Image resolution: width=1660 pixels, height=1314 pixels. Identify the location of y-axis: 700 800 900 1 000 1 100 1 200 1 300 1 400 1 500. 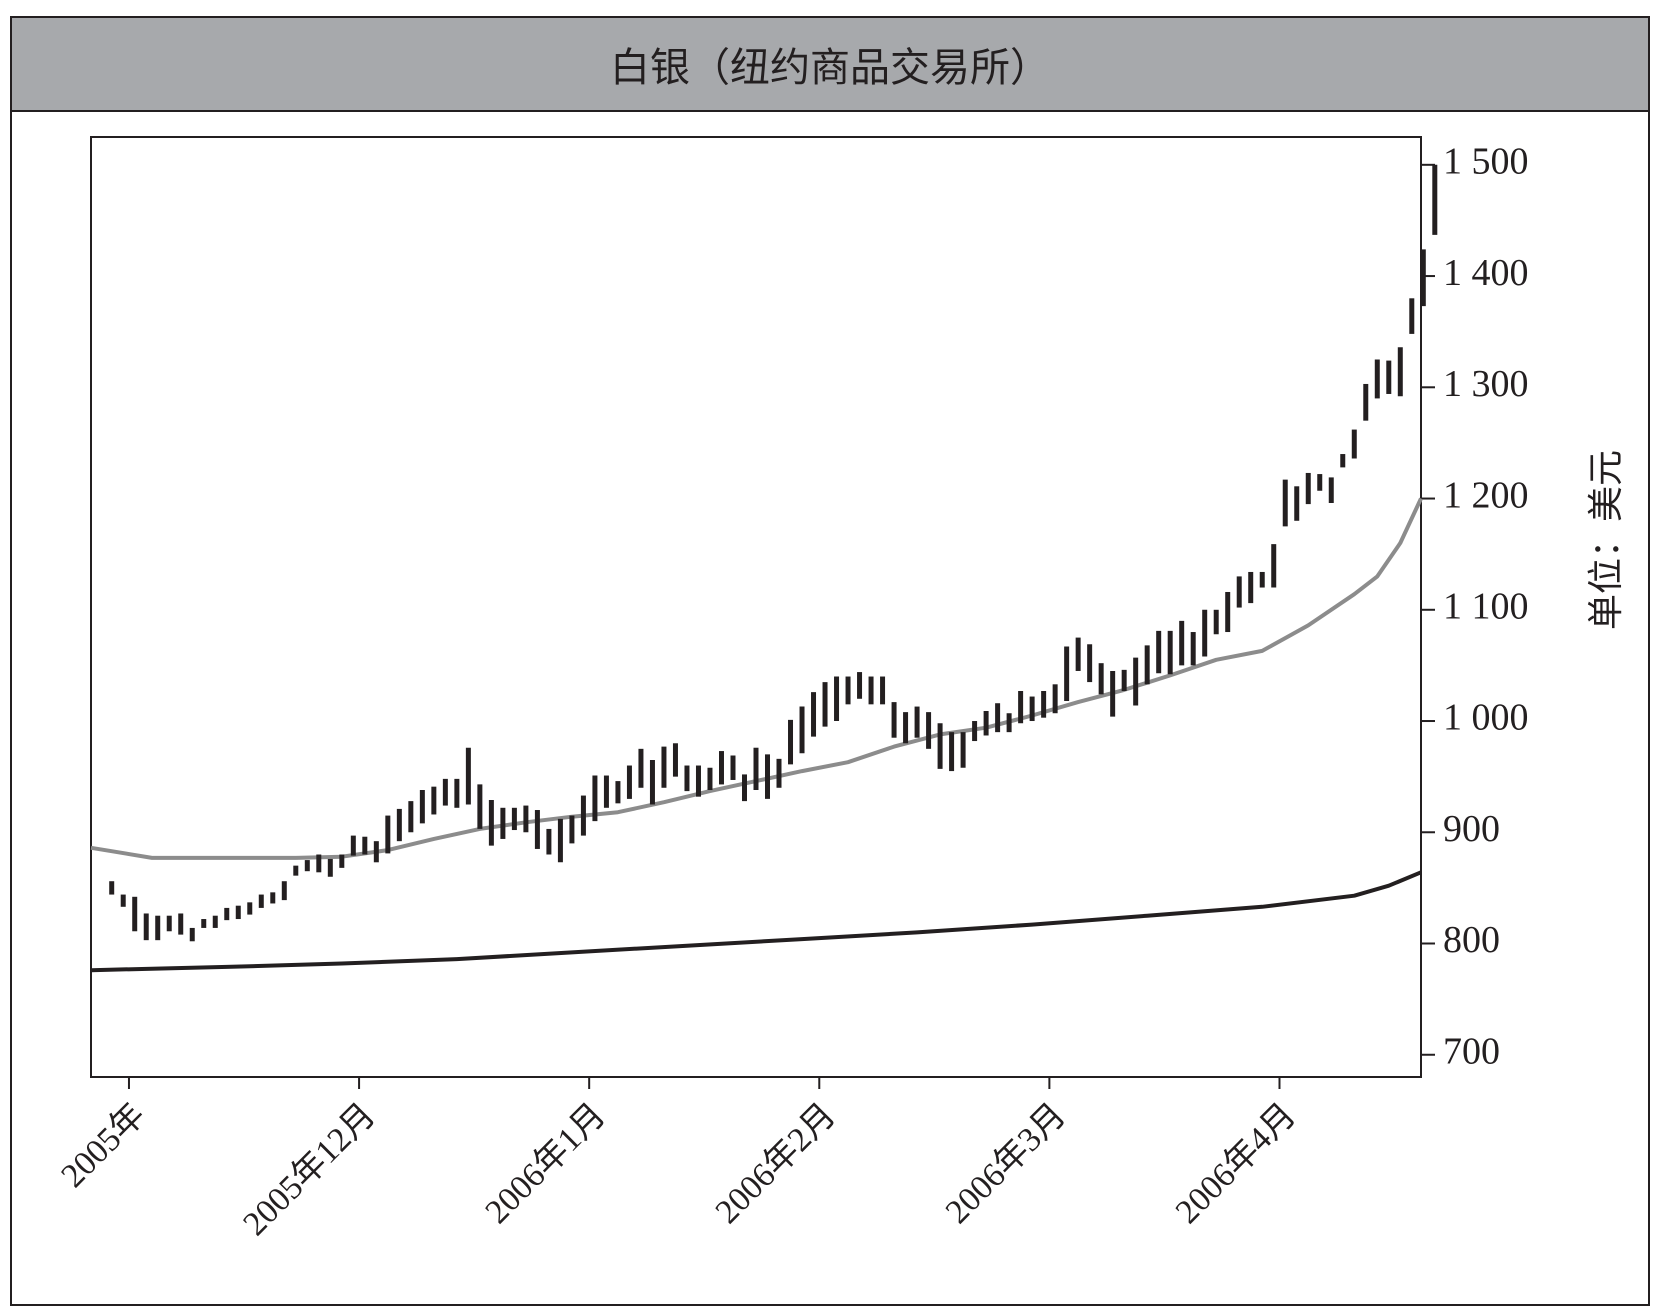
(1475, 606).